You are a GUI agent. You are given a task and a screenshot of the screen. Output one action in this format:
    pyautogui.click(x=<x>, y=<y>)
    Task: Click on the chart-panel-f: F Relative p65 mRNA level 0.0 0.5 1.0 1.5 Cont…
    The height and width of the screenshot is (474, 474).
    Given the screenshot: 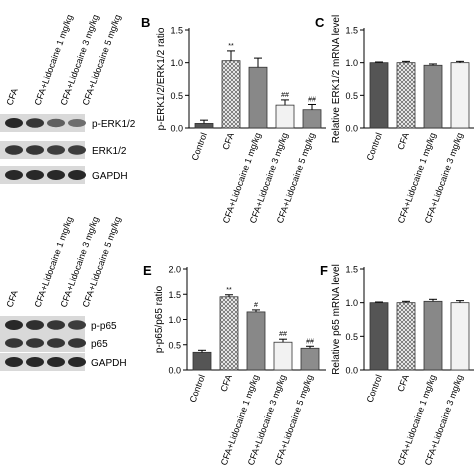 What is the action you would take?
    pyautogui.click(x=397, y=365)
    